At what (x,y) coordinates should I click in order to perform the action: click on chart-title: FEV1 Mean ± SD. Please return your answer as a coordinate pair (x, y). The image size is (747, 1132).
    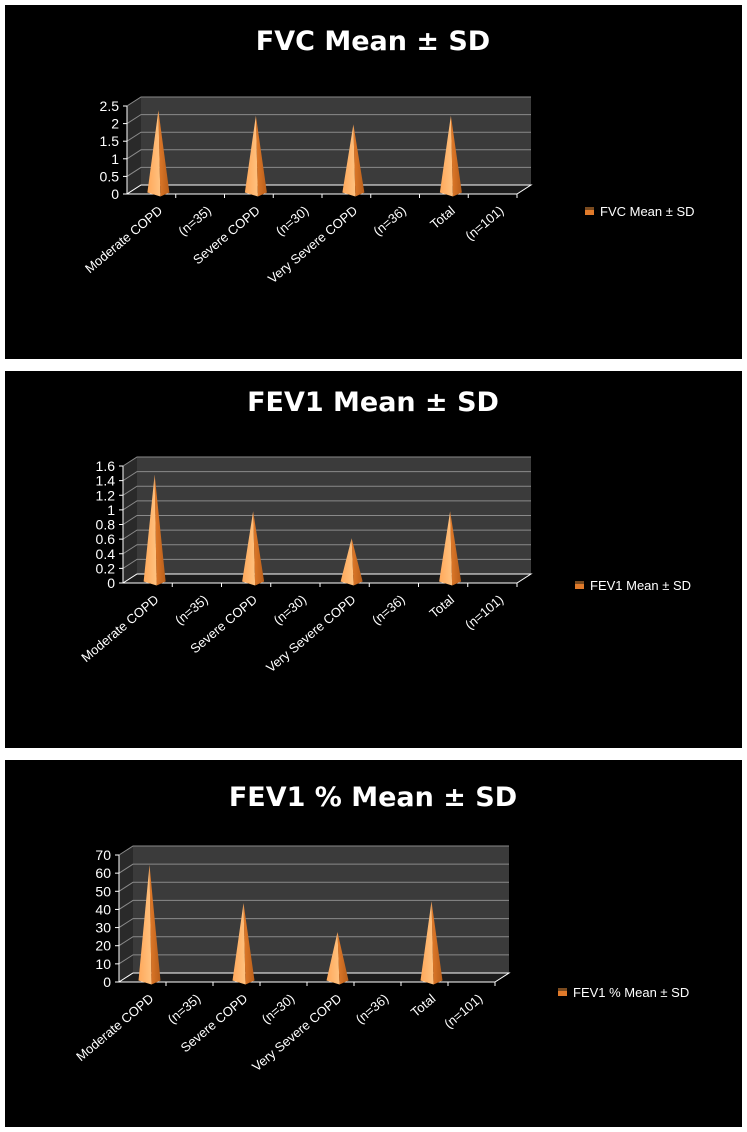
    Looking at the image, I should click on (373, 402).